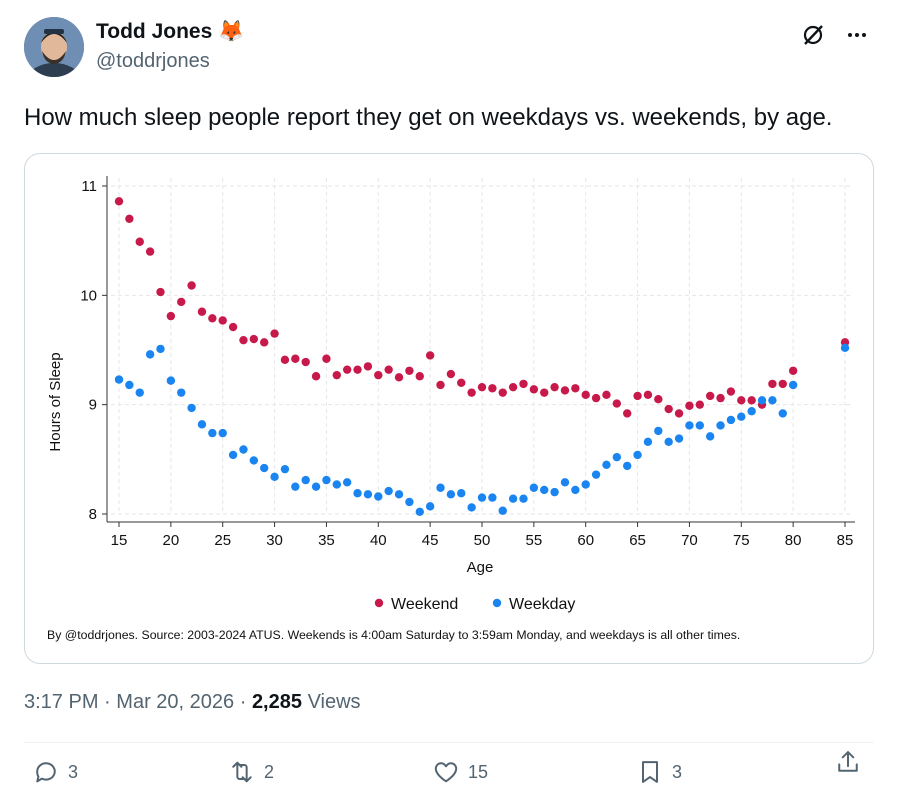 This screenshot has width=898, height=807. What do you see at coordinates (89, 186) in the screenshot?
I see `y-tick-label: 11` at bounding box center [89, 186].